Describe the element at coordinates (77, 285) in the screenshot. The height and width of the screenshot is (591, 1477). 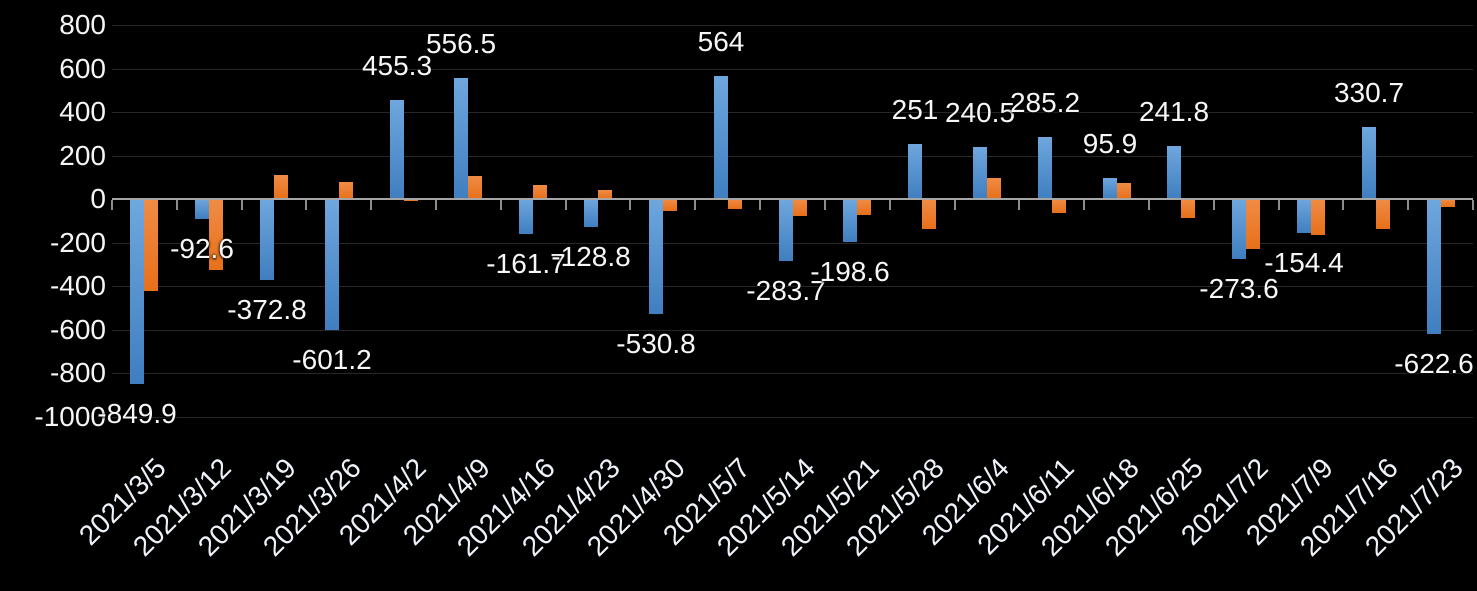
I see `y-axis-label: -400` at that location.